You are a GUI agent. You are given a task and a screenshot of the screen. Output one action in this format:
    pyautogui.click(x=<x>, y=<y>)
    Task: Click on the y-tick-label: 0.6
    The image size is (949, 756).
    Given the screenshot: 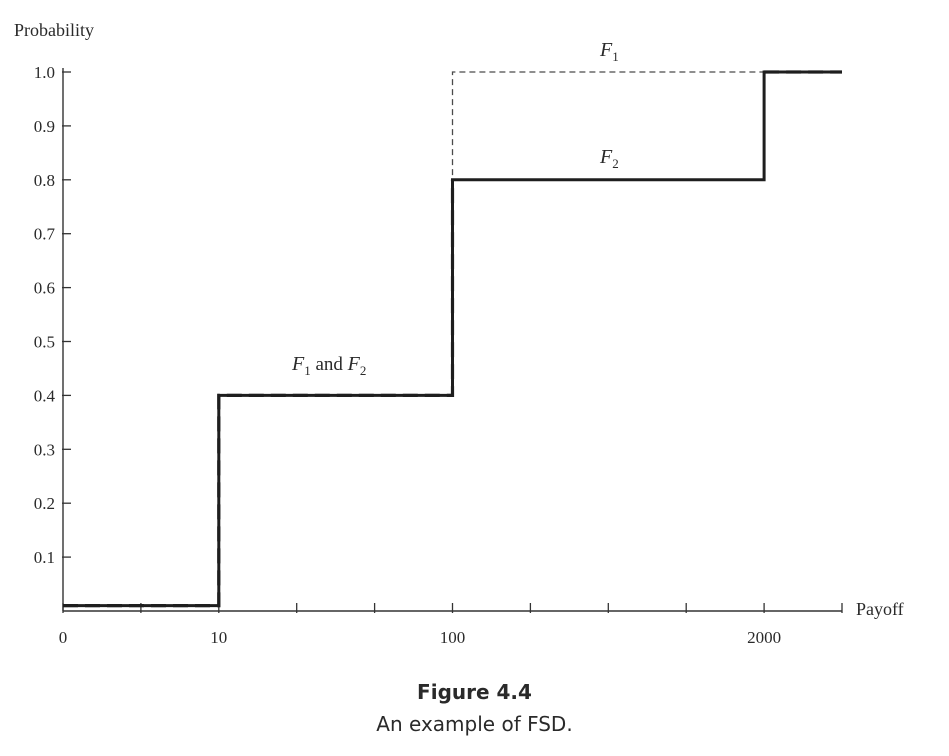 What is the action you would take?
    pyautogui.click(x=44, y=288)
    